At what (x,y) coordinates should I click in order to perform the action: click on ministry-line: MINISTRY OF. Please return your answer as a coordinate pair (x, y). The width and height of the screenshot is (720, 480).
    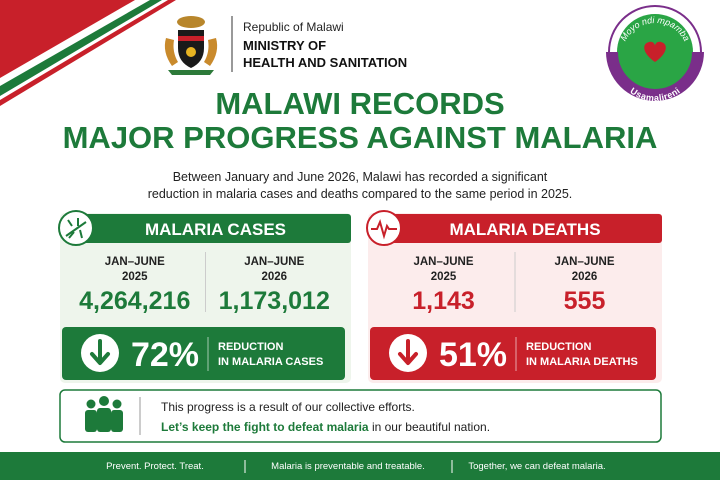
    Looking at the image, I should click on (284, 45).